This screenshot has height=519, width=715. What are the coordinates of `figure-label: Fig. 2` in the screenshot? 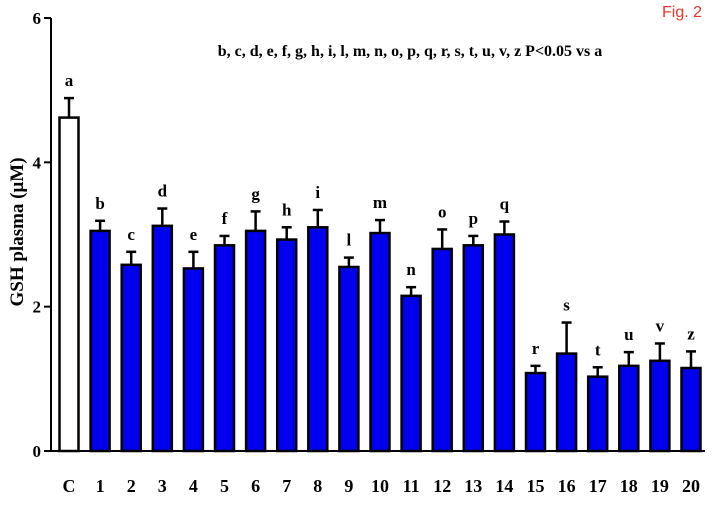 It's located at (682, 12).